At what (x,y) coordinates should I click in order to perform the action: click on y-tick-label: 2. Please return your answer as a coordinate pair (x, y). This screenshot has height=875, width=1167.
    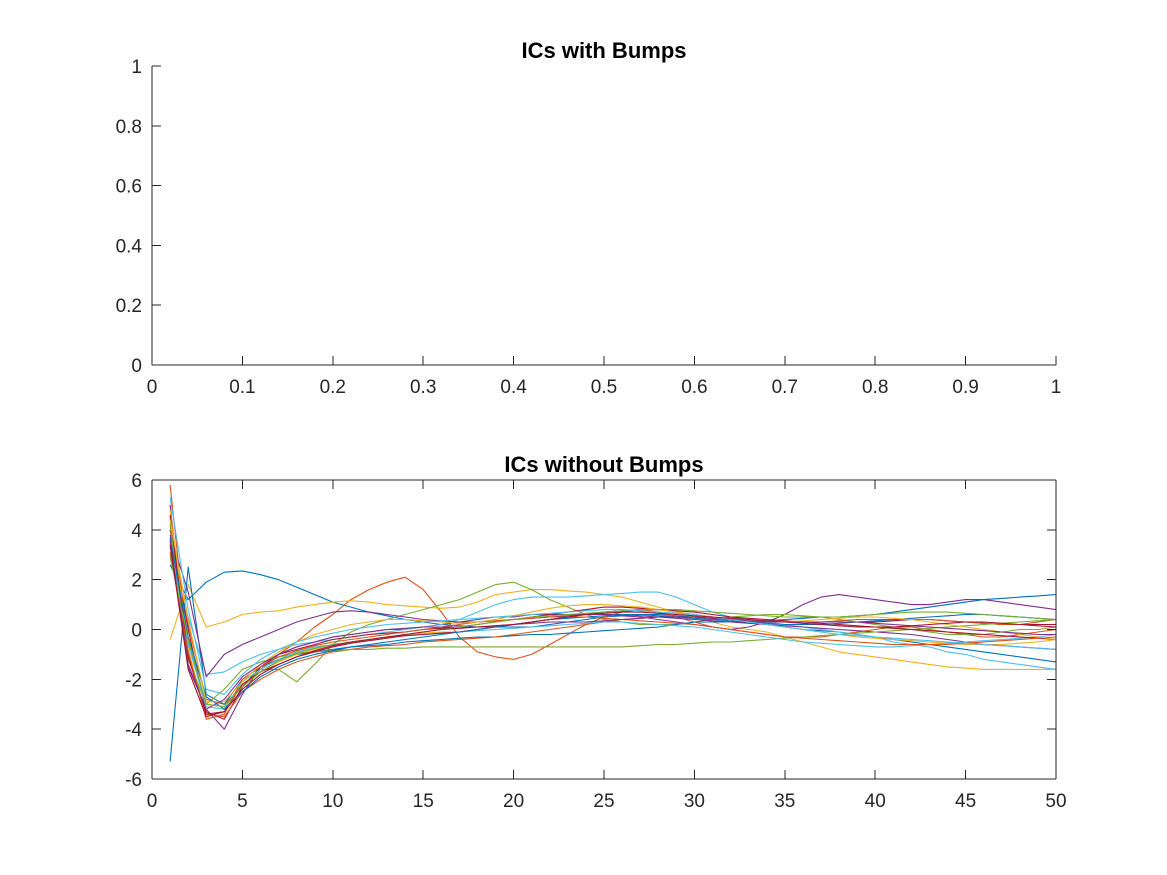
    Looking at the image, I should click on (136, 581).